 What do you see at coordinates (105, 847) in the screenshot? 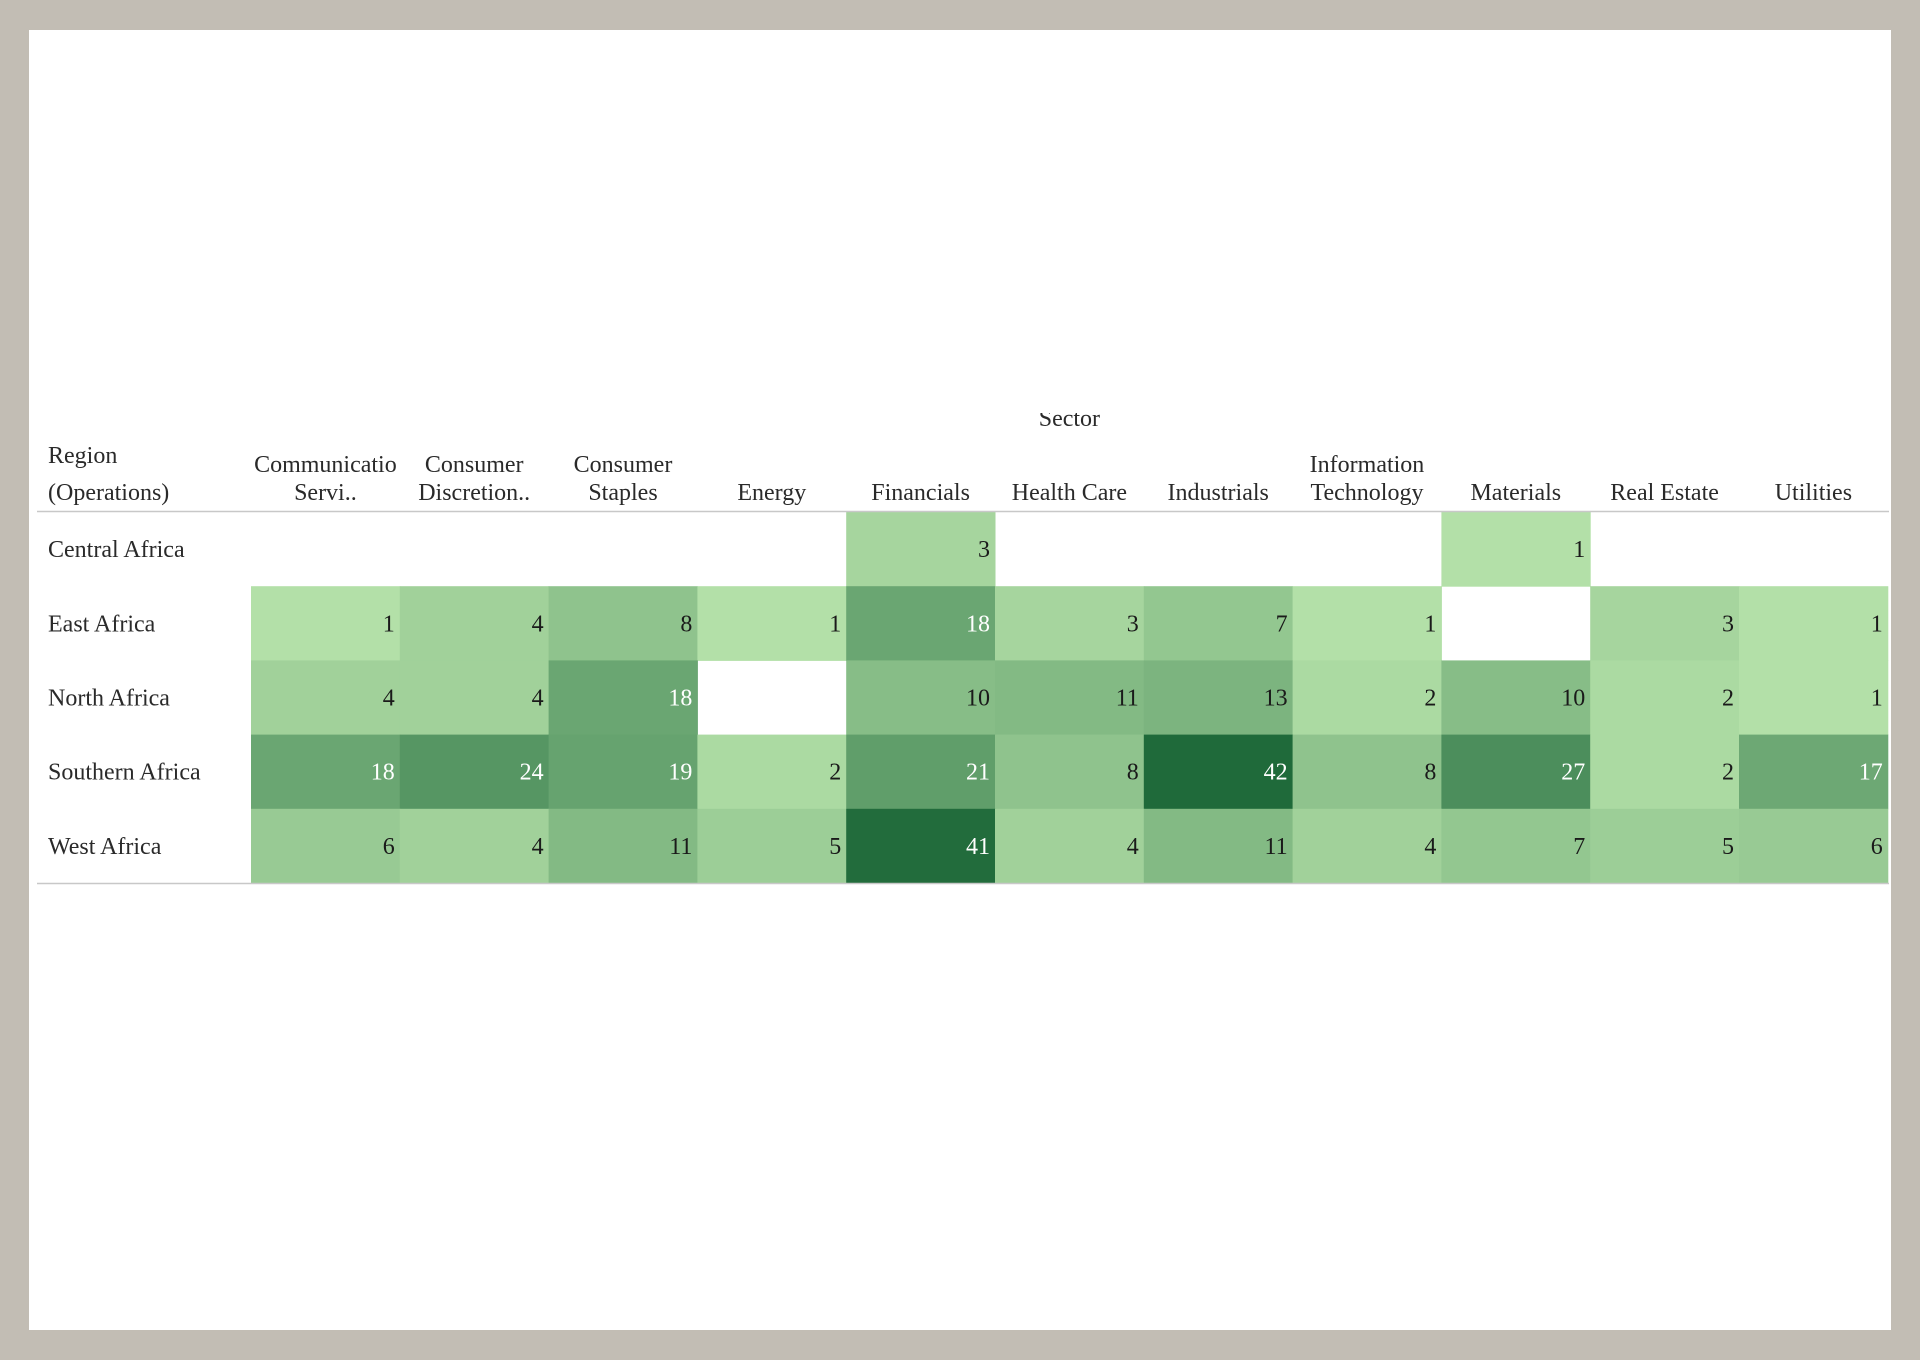
I see `row-header-label: West Africa` at bounding box center [105, 847].